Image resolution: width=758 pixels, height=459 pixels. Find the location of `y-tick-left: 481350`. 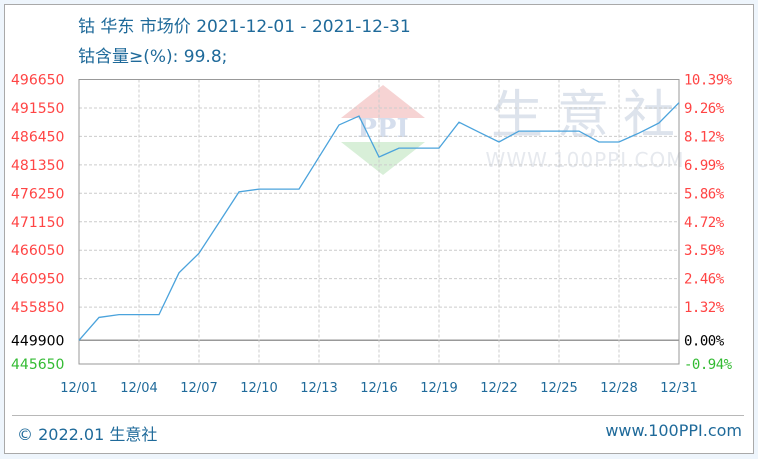

y-tick-left: 481350 is located at coordinates (37, 166).